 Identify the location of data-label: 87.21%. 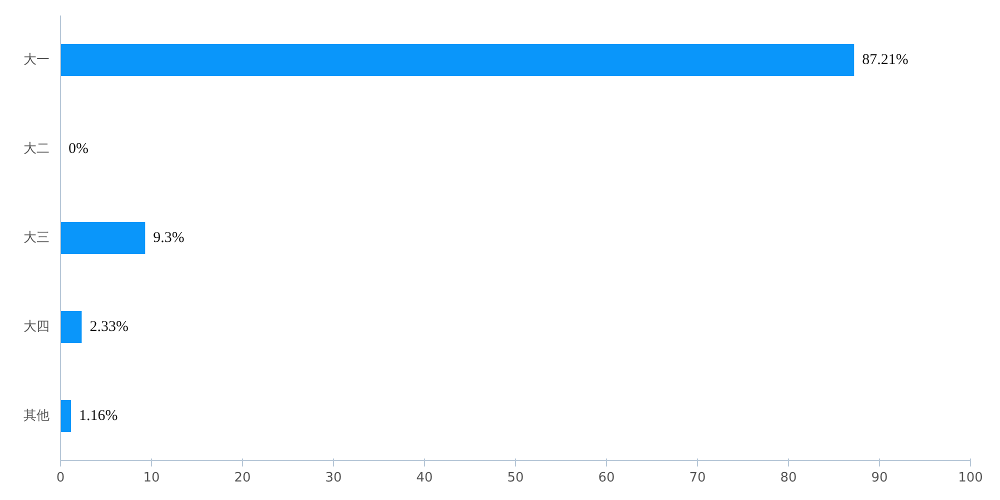
(885, 60).